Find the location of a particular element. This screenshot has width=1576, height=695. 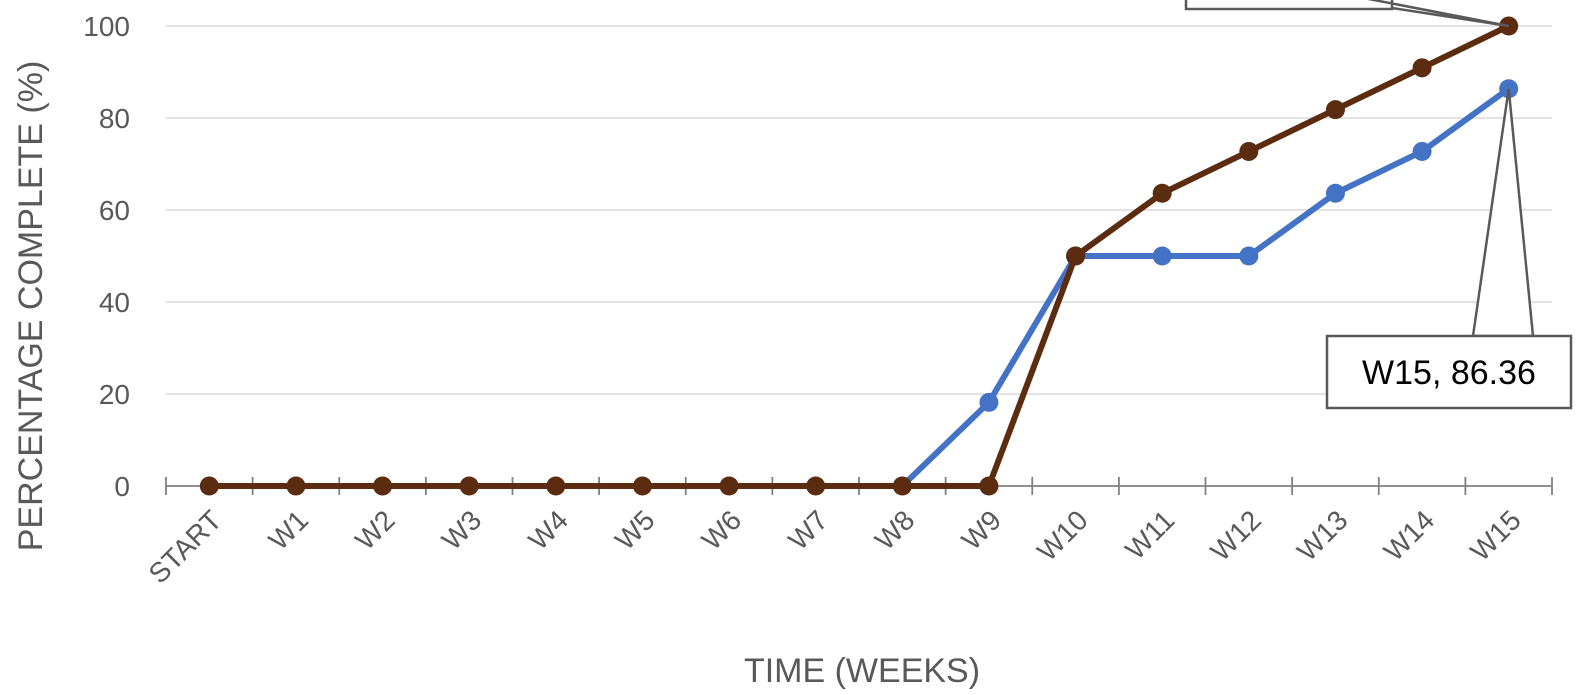

y-tick-label: 20 is located at coordinates (114, 394).